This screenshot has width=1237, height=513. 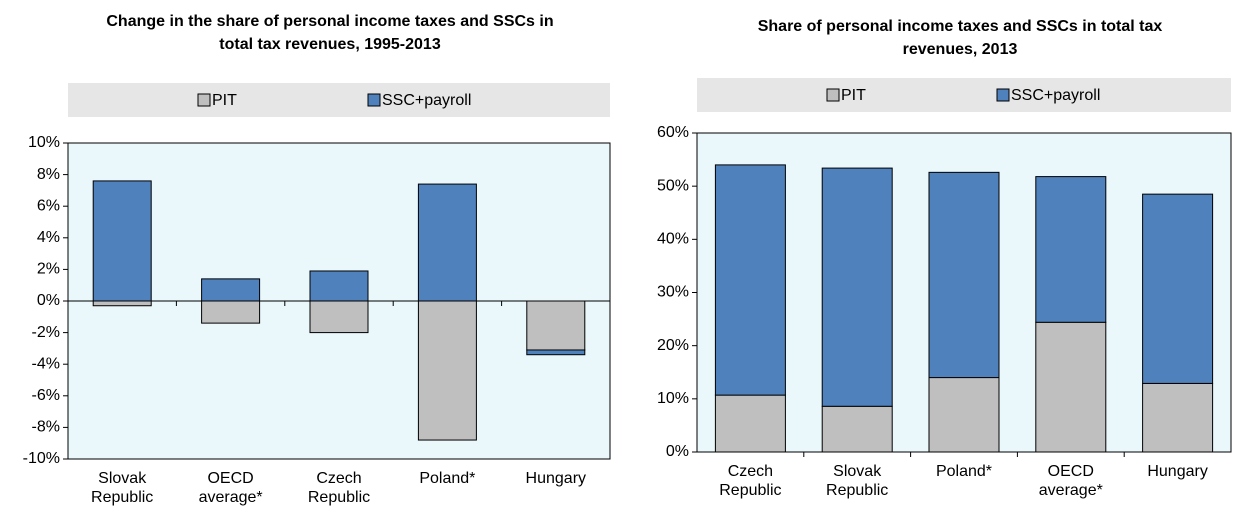 I want to click on y-tick-label: 50%, so click(x=673, y=185).